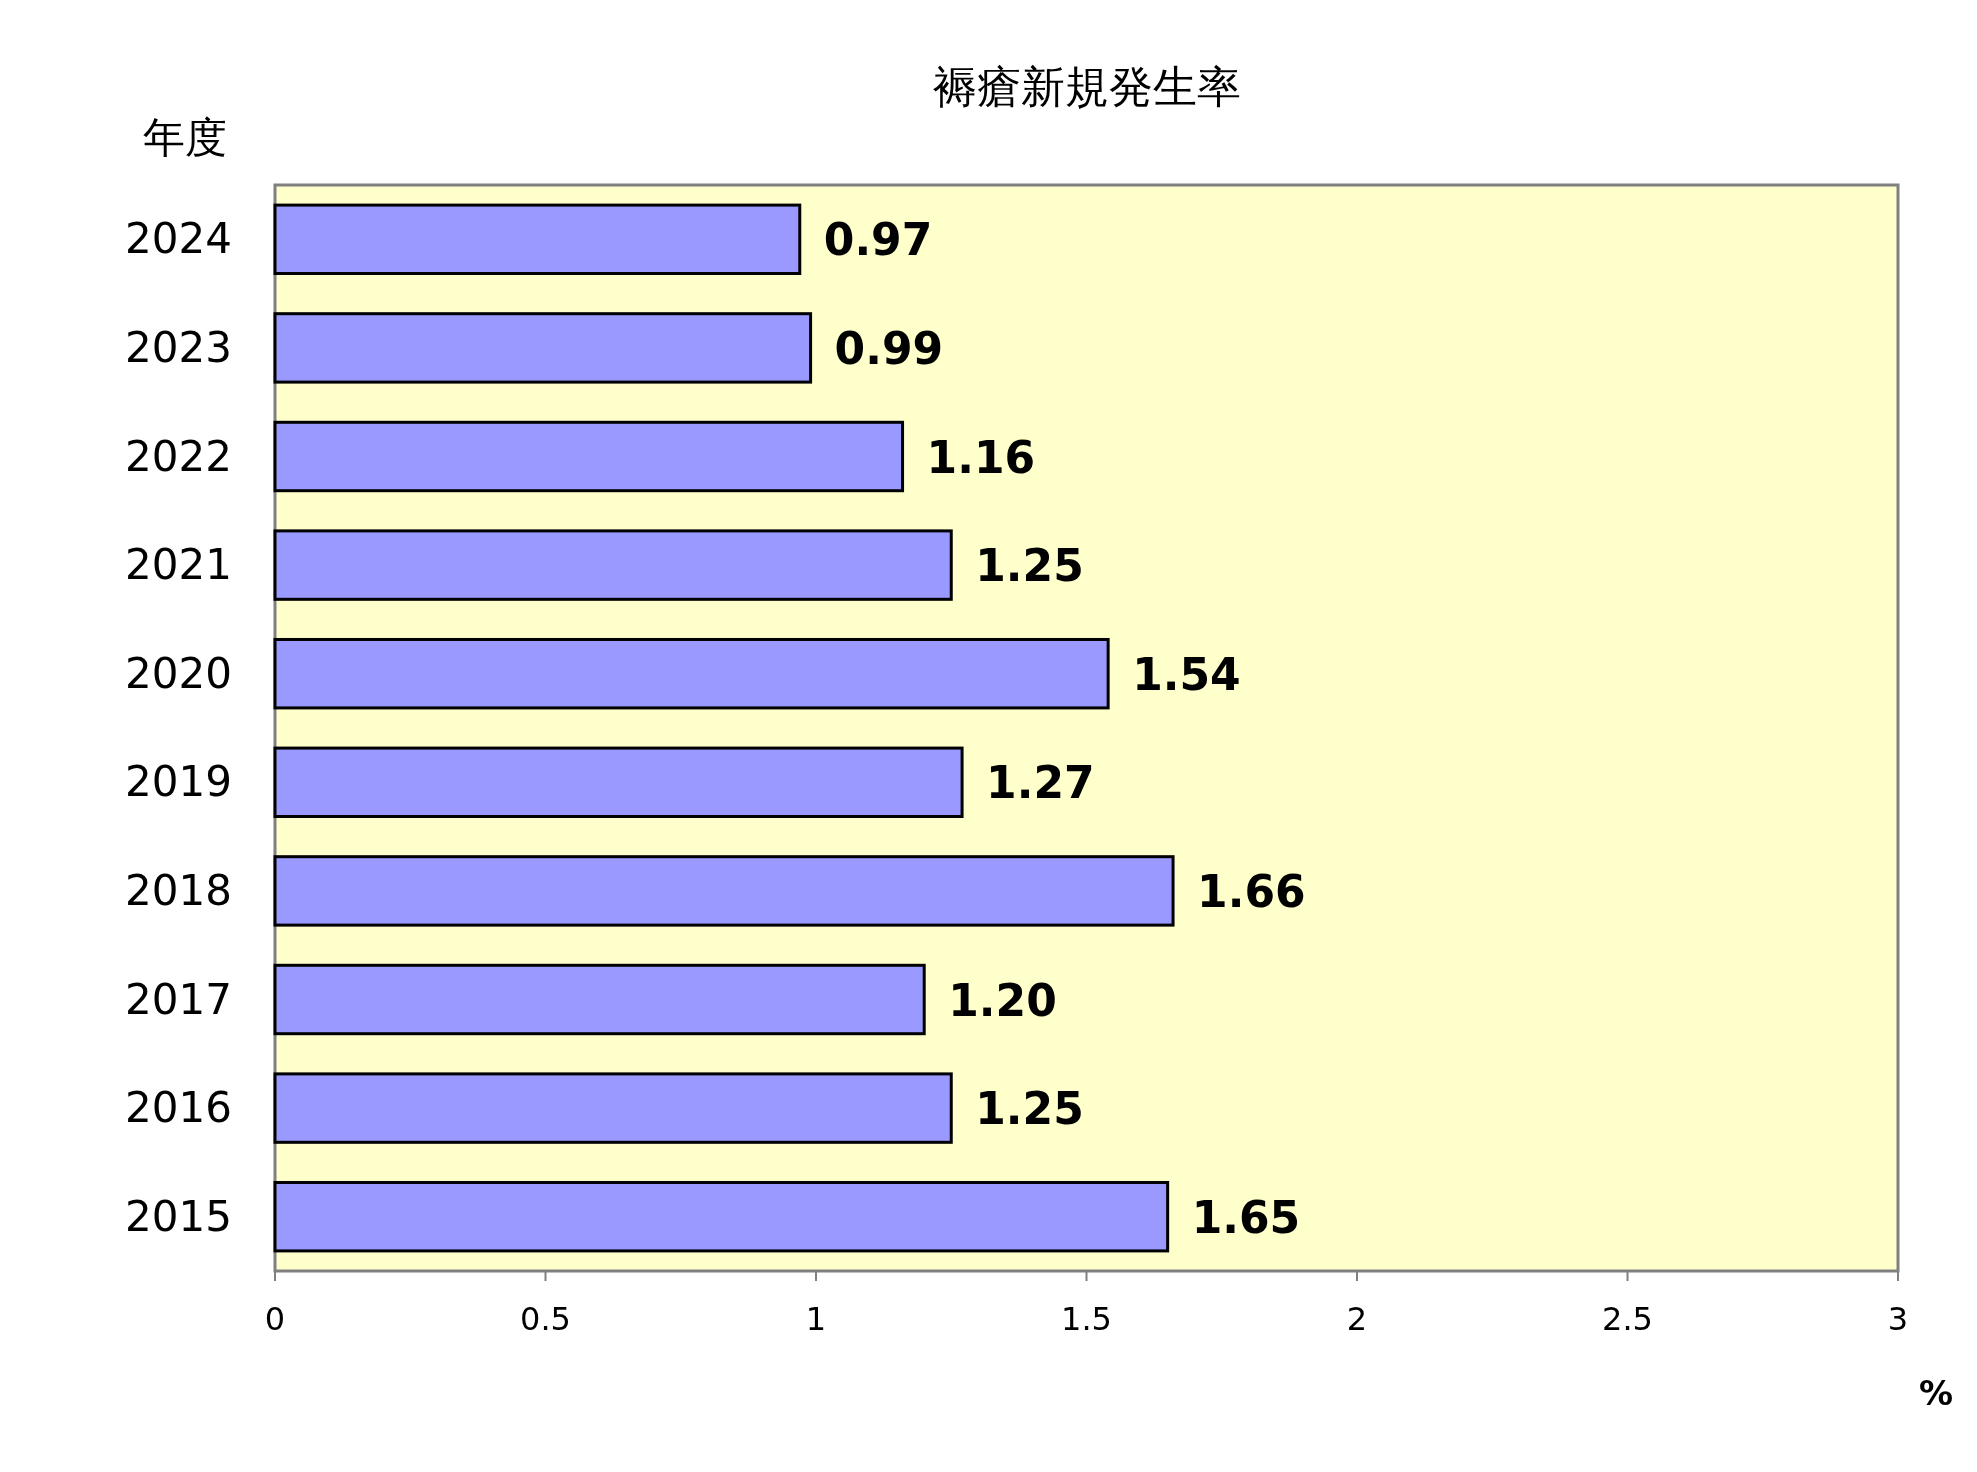 Image resolution: width=1977 pixels, height=1472 pixels. I want to click on x-tick-label: 2.5, so click(1627, 1319).